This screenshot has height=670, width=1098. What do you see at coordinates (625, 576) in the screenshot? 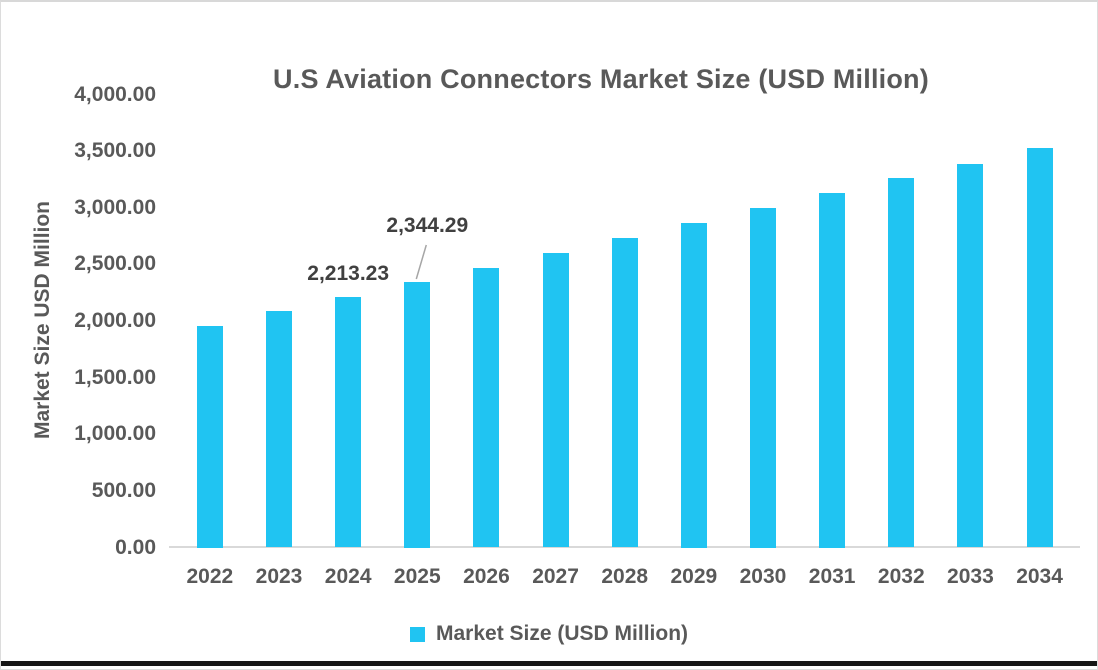
I see `x-tick-label-2028: 2028` at bounding box center [625, 576].